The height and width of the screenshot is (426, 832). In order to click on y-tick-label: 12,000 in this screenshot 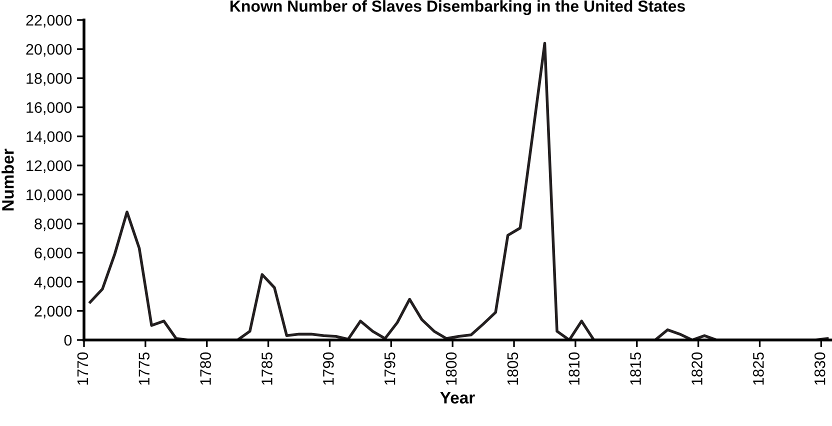, I will do `click(49, 166)`.